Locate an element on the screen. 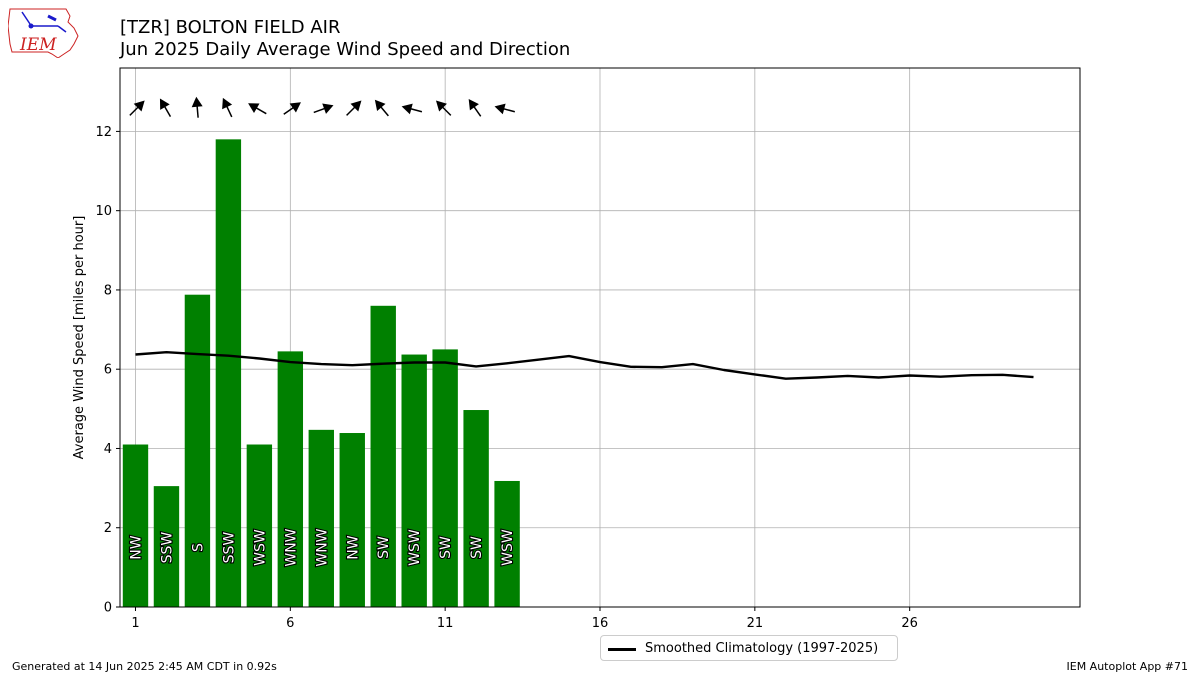  climatology-series is located at coordinates (584, 365).